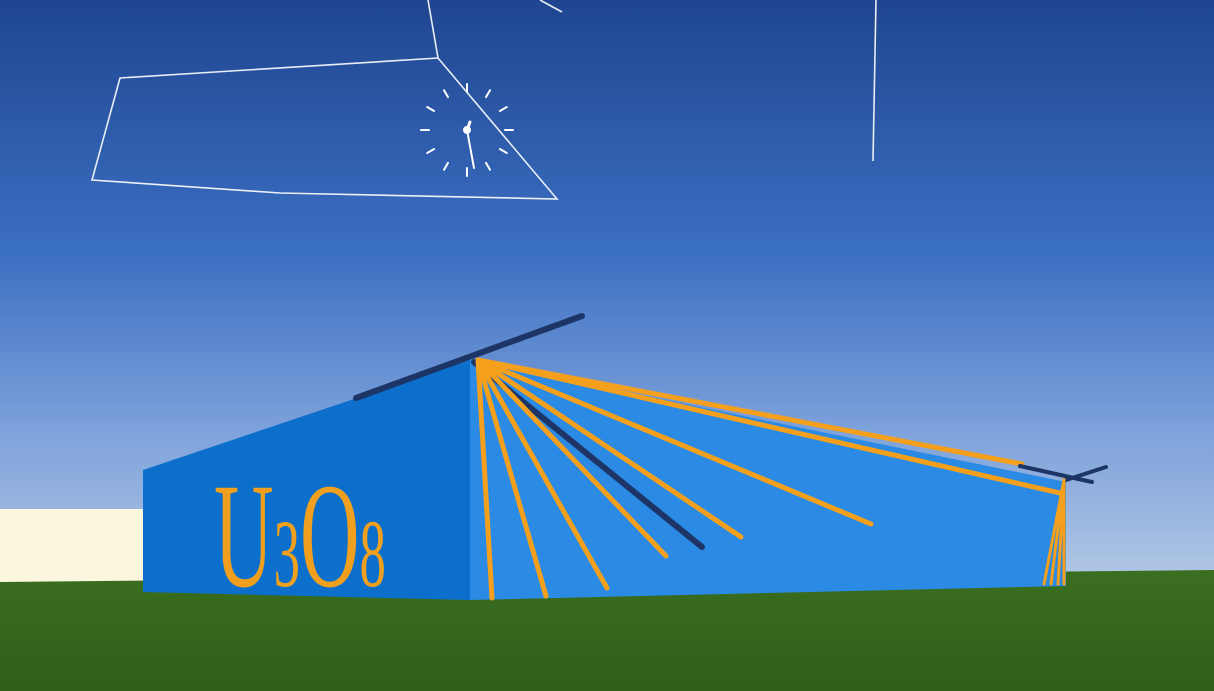  I want to click on building-label: U3O8, so click(300, 536).